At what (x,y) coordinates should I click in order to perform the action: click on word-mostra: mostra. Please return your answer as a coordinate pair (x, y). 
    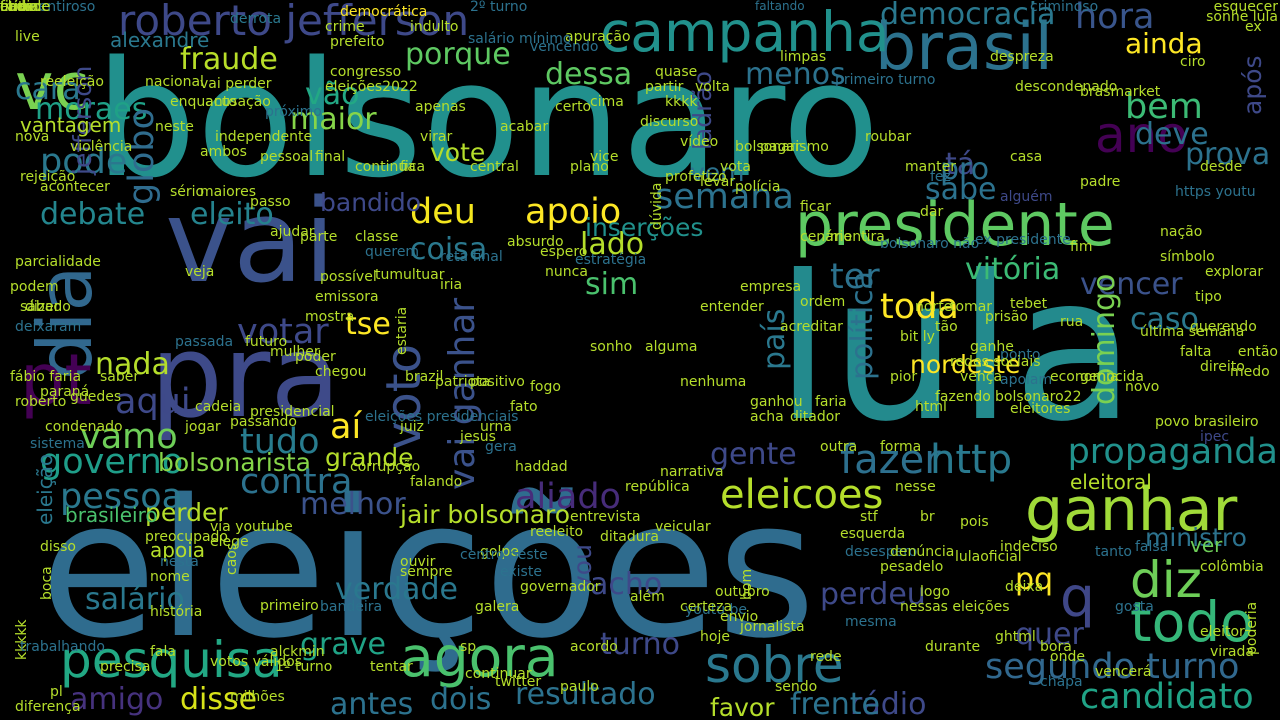
    Looking at the image, I should click on (330, 317).